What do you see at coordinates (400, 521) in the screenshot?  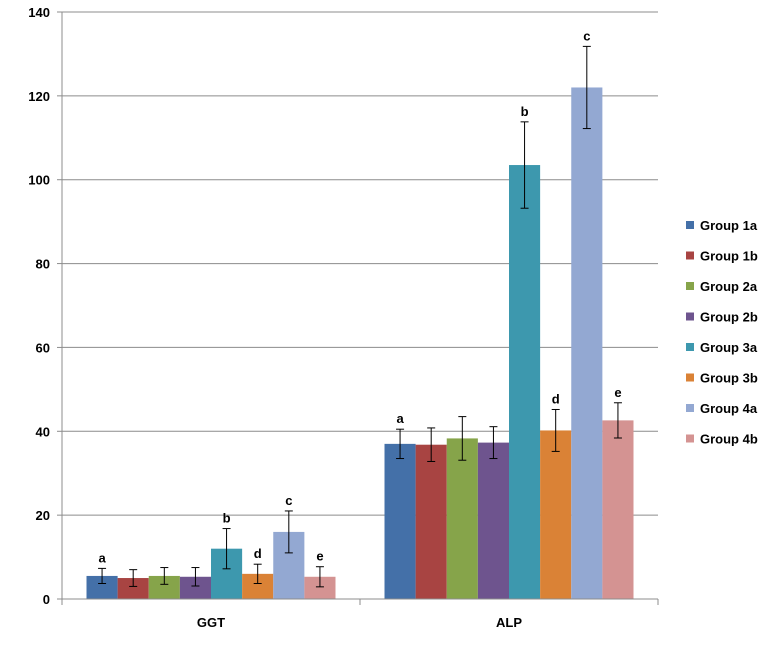 I see `bar-alp-group-1a` at bounding box center [400, 521].